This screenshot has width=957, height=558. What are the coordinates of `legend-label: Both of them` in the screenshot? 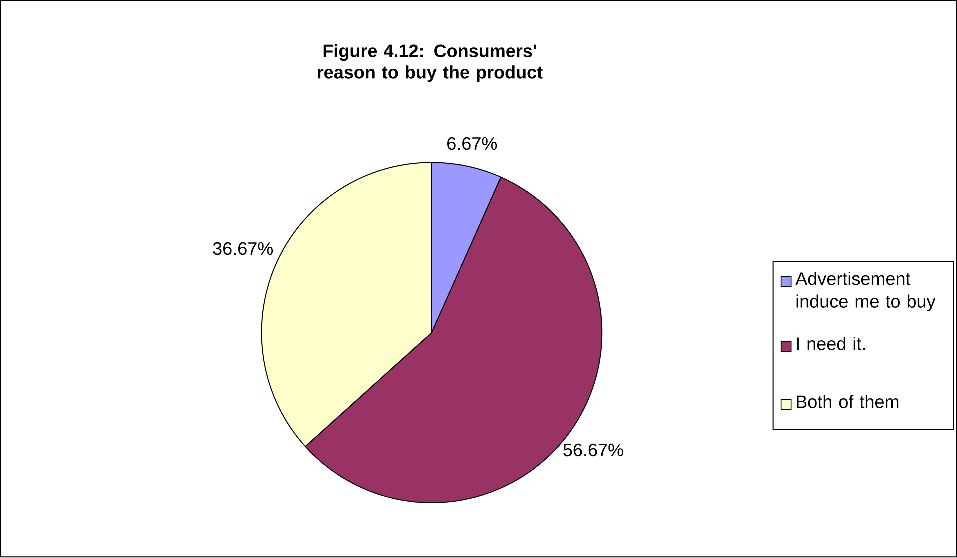 It's located at (848, 402).